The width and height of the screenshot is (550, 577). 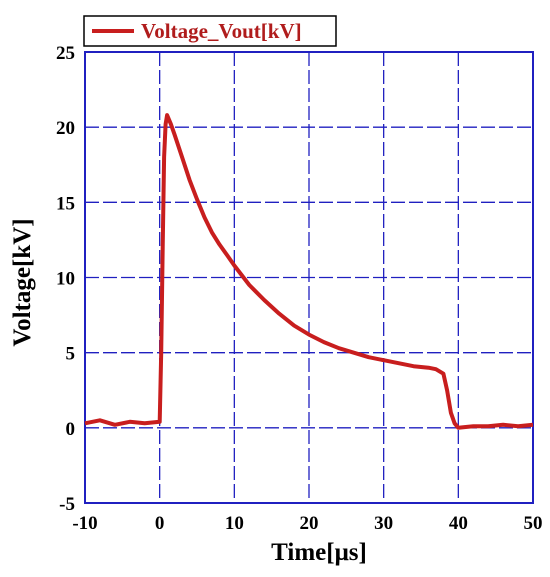 I want to click on x-axis-ticks: -10 0 10 20 30 40 50, so click(x=307, y=523).